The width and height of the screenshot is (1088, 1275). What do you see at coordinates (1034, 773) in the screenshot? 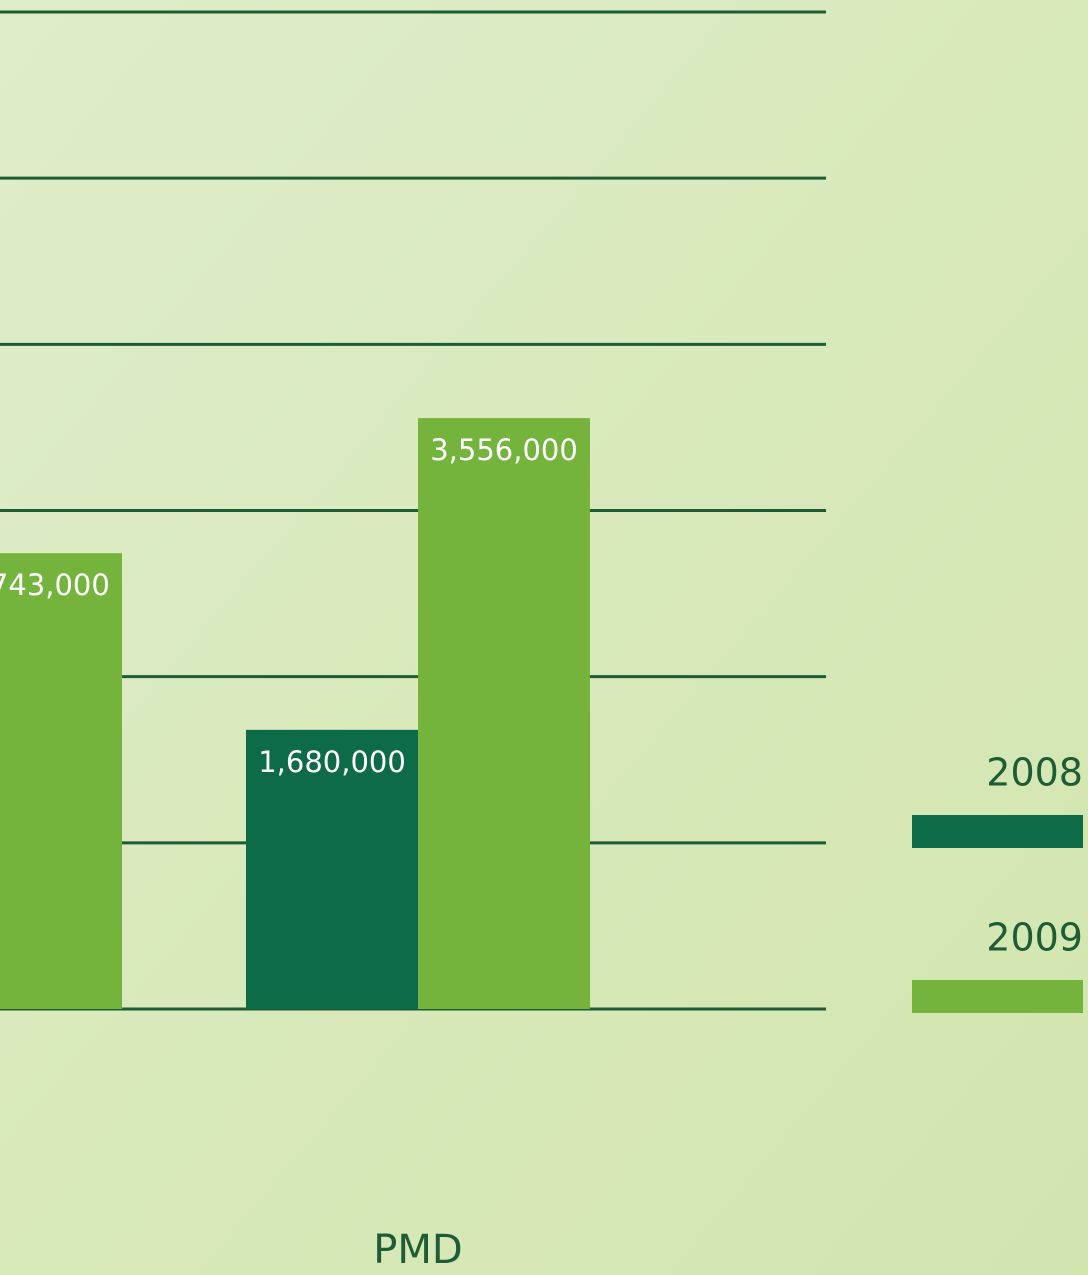
I see `legend-label: 2008` at bounding box center [1034, 773].